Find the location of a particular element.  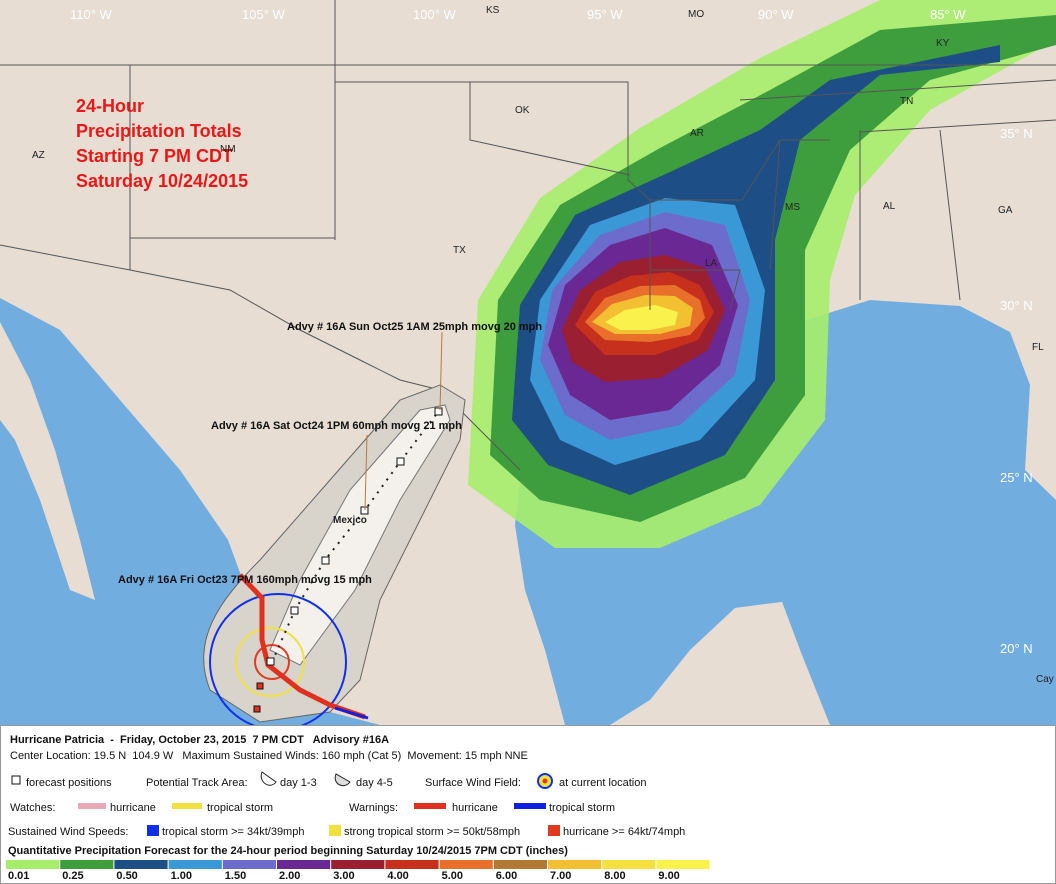

region-label: GA is located at coordinates (1005, 210).